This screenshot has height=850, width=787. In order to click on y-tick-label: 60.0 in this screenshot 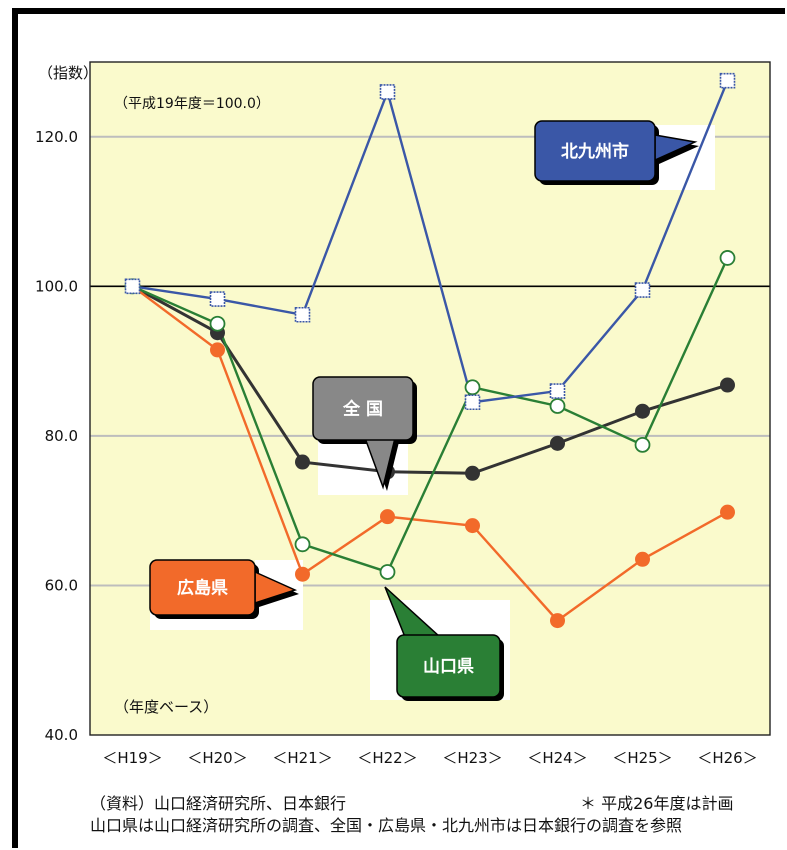, I will do `click(61, 585)`.